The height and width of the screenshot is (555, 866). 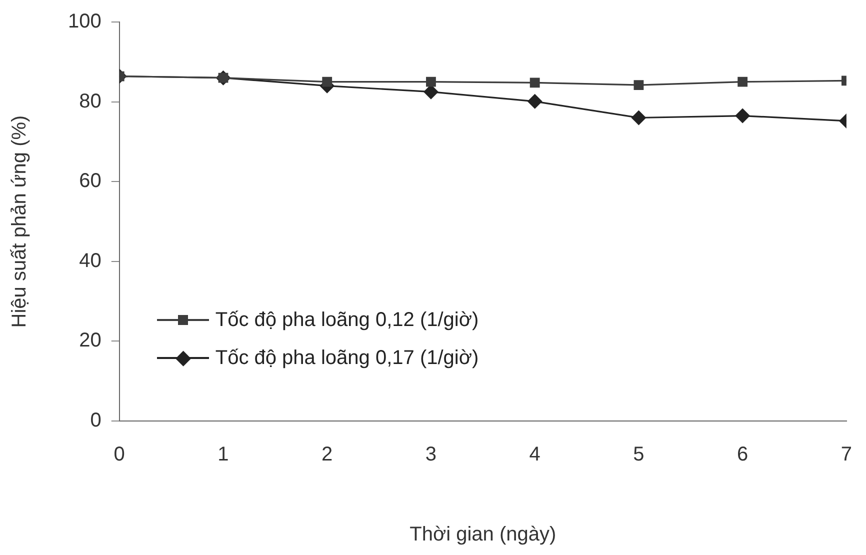 What do you see at coordinates (534, 455) in the screenshot?
I see `x-tick-label: 4` at bounding box center [534, 455].